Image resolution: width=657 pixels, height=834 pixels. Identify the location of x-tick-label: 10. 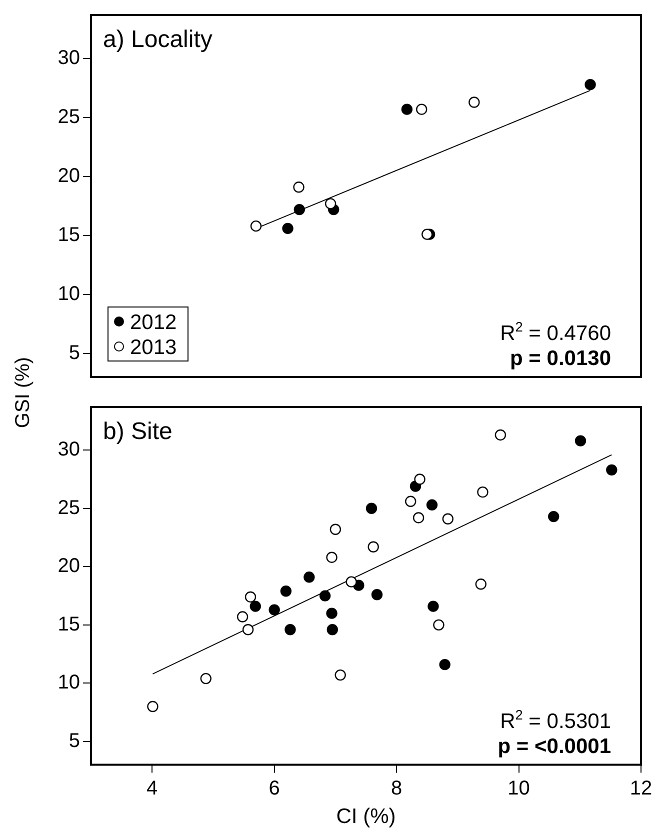
(519, 788).